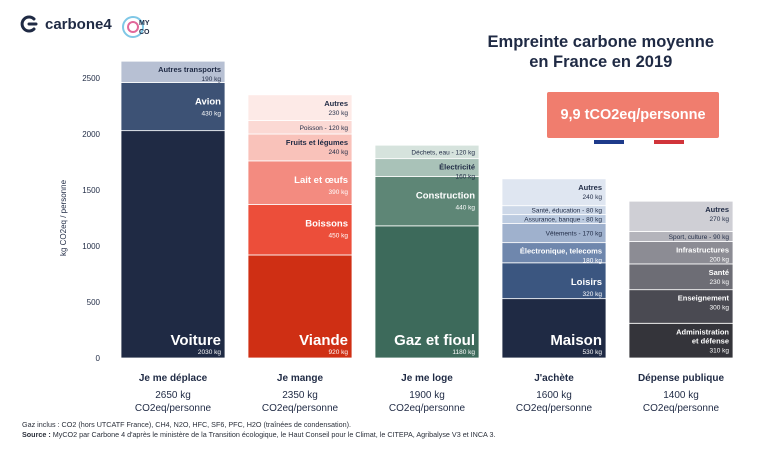  I want to click on category-total-4: 1400 kg, so click(681, 395).